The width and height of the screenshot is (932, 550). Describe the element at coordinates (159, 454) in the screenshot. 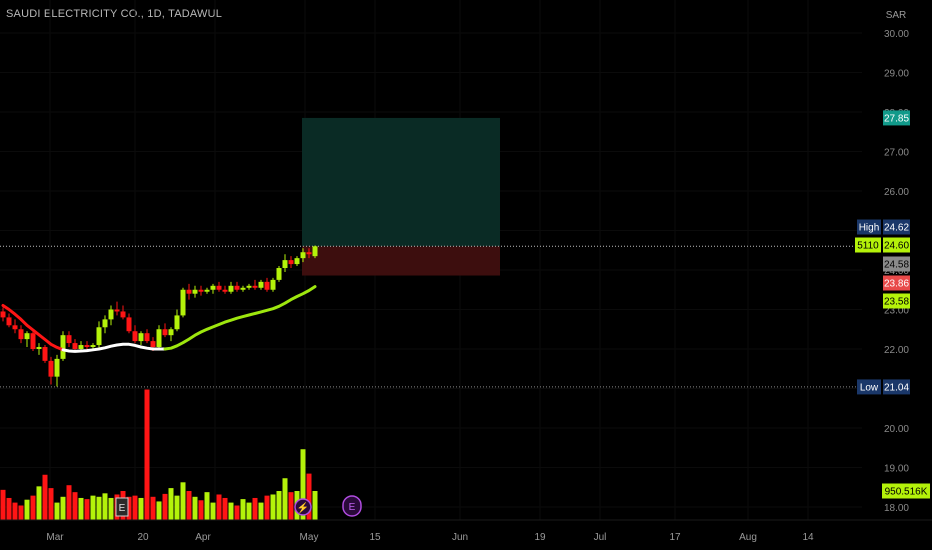

I see `volume-bars` at that location.